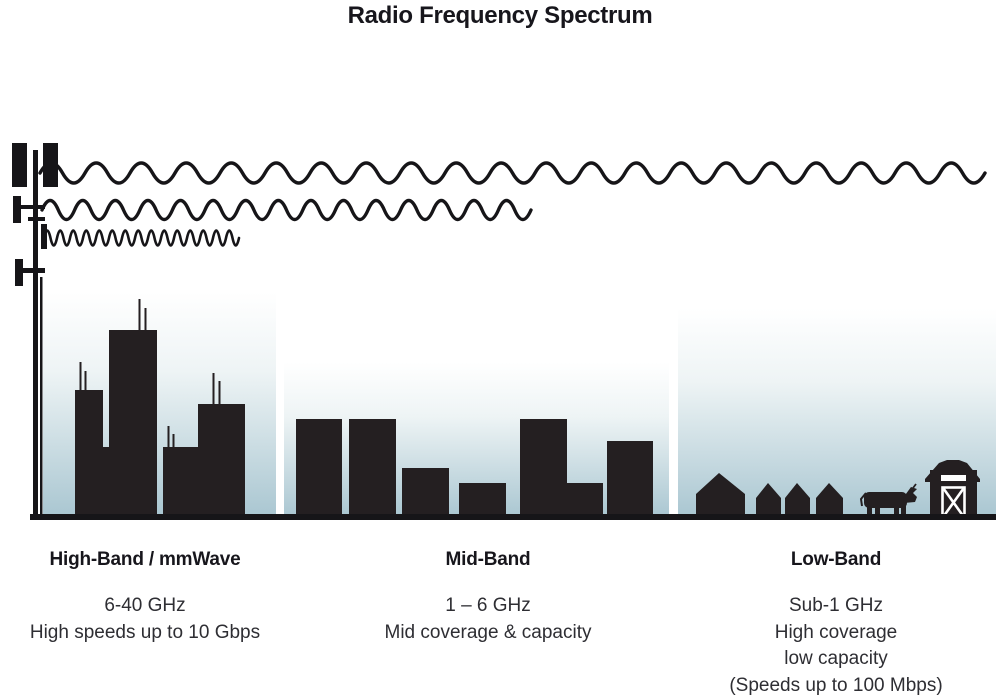 This screenshot has width=1000, height=700. I want to click on page-title: Radio Frequency Spectrum, so click(500, 15).